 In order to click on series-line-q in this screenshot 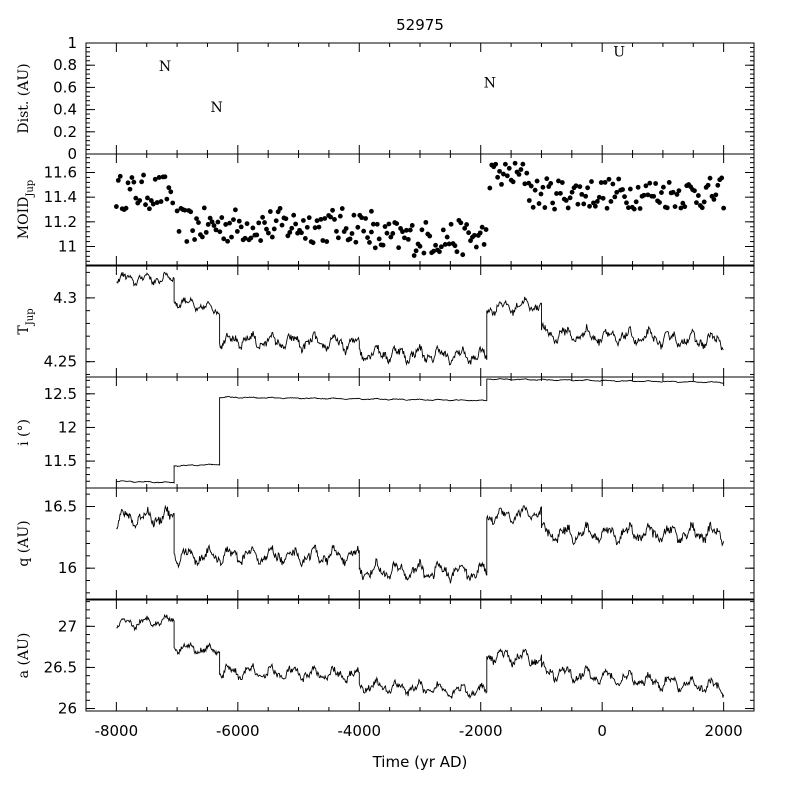, I will do `click(420, 544)`.